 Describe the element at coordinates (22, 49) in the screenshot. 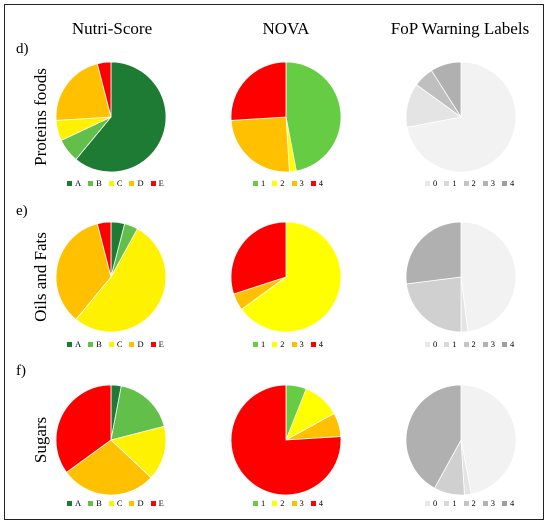

I see `row-letter-d: d)` at that location.